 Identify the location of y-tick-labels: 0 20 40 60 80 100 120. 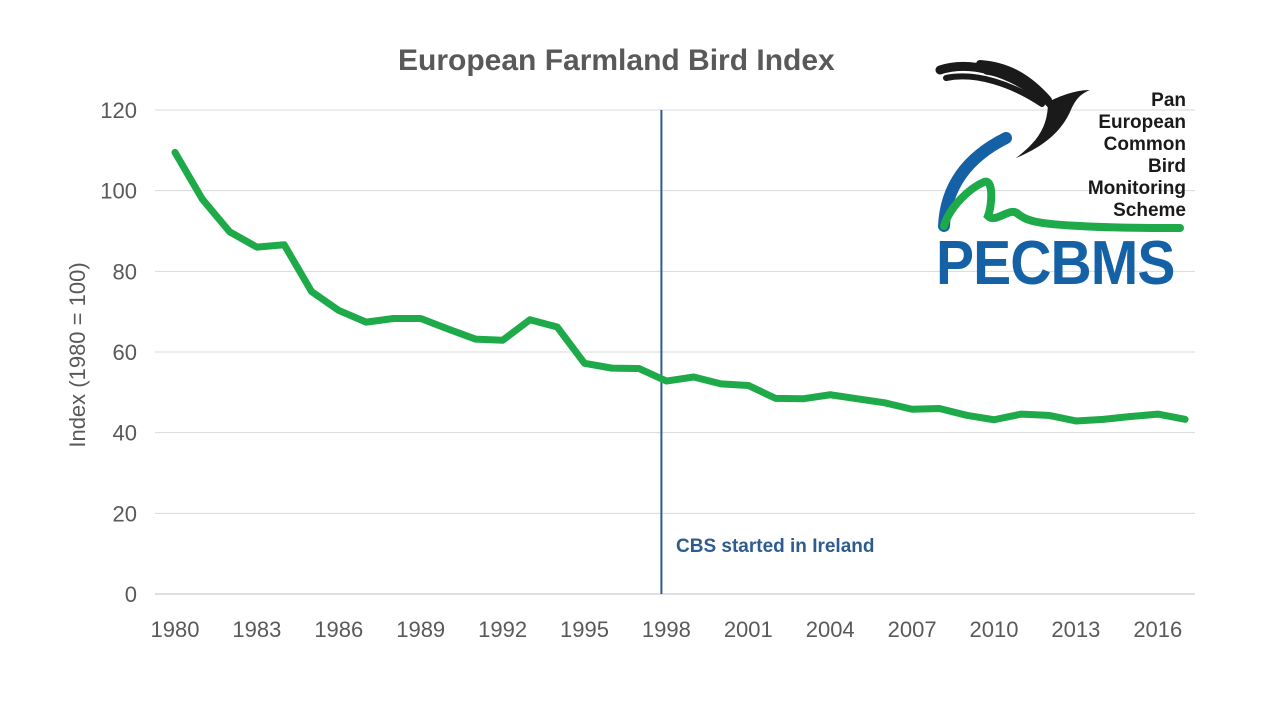
(118, 352).